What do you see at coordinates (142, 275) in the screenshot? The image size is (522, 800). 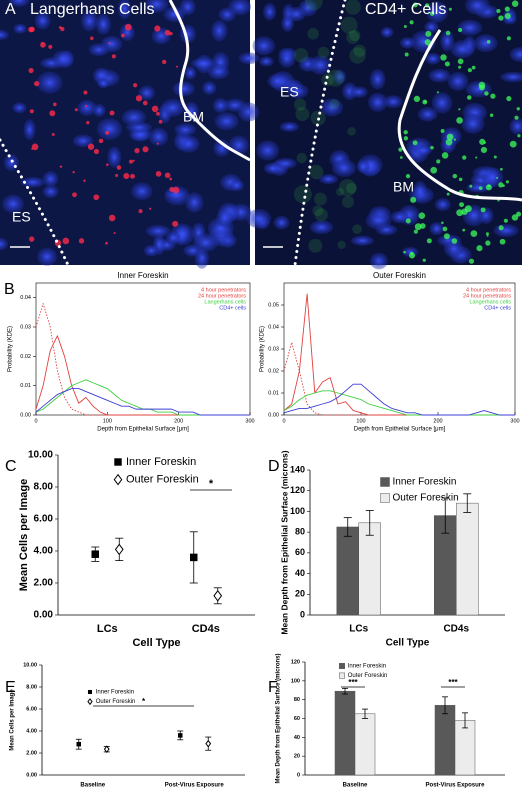 I see `chart-title: Inner Foreskin` at bounding box center [142, 275].